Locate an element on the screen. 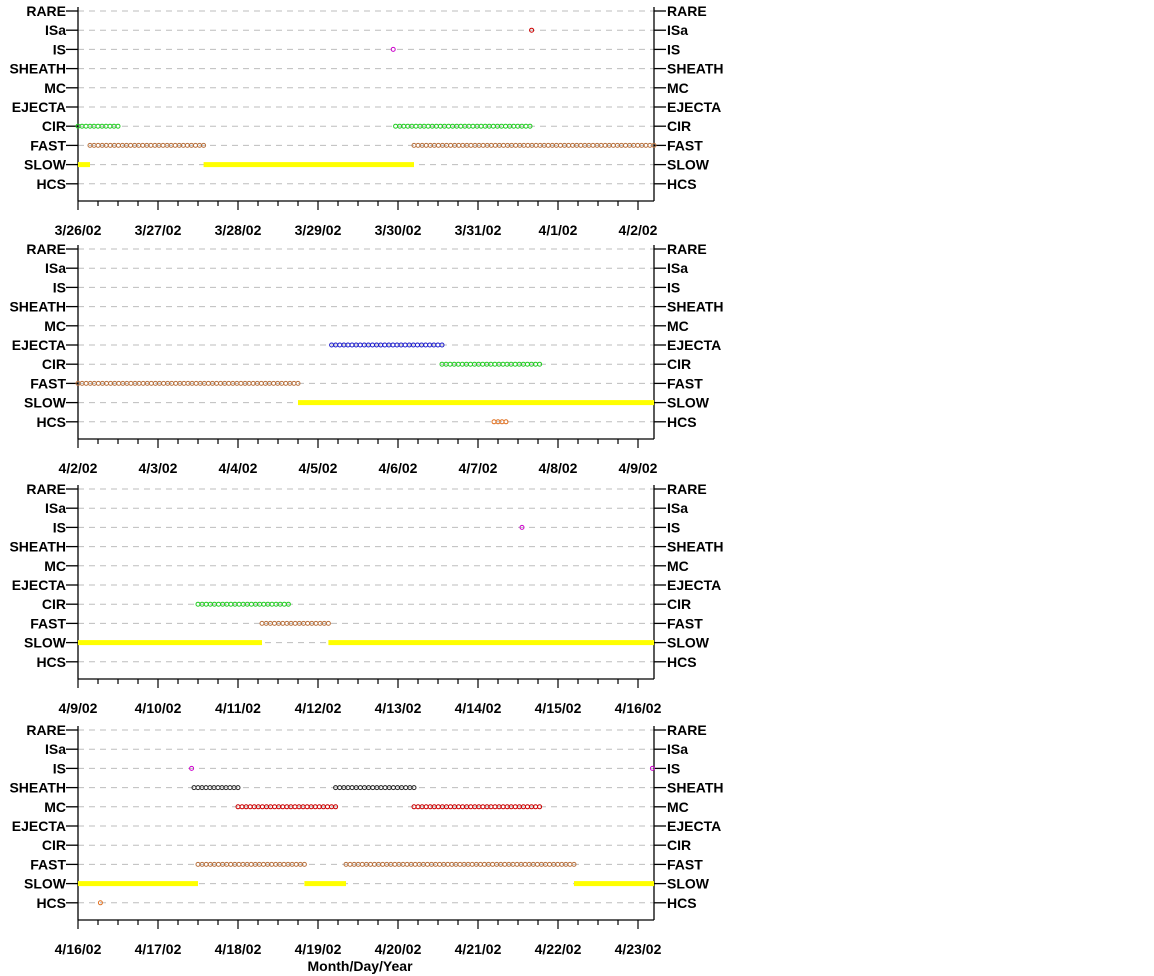 The height and width of the screenshot is (976, 1154). x-tick-label: 4/18/02 is located at coordinates (238, 949).